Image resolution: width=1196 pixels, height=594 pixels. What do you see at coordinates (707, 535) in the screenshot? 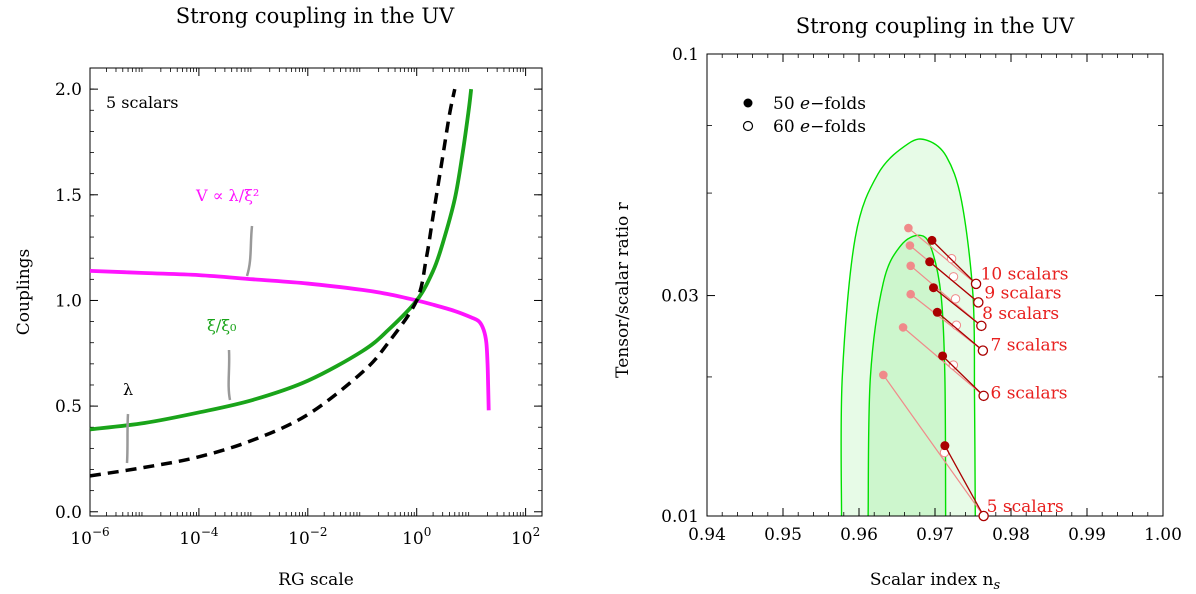
I see `right-x-tick-label: 0.94` at bounding box center [707, 535].